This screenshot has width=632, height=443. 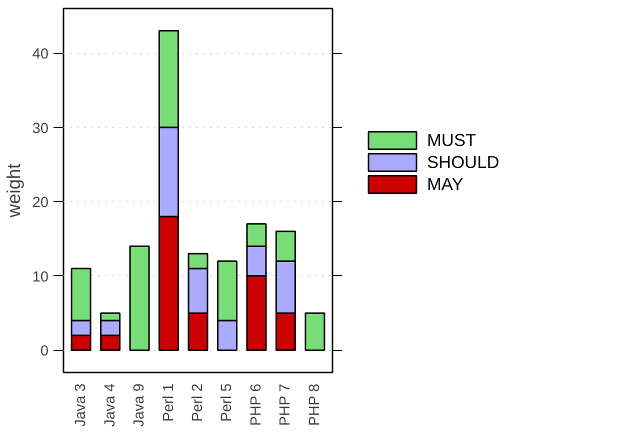 I want to click on x-tick-label: PHP 7, so click(x=286, y=405).